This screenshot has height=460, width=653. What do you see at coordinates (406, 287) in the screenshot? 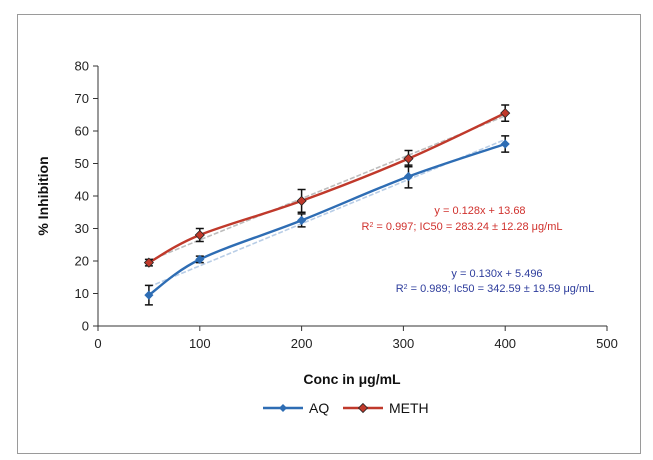
I see `aq-r-sup: 2` at bounding box center [406, 287].